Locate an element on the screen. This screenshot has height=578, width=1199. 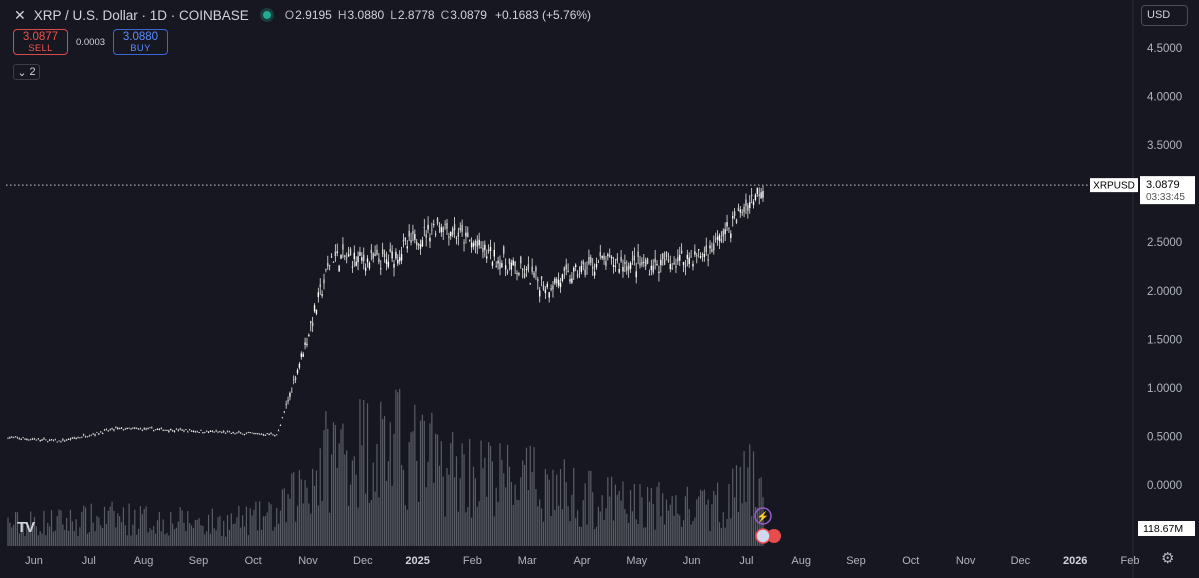
indicators-toggle-button: ⌄ 2 is located at coordinates (26, 72).